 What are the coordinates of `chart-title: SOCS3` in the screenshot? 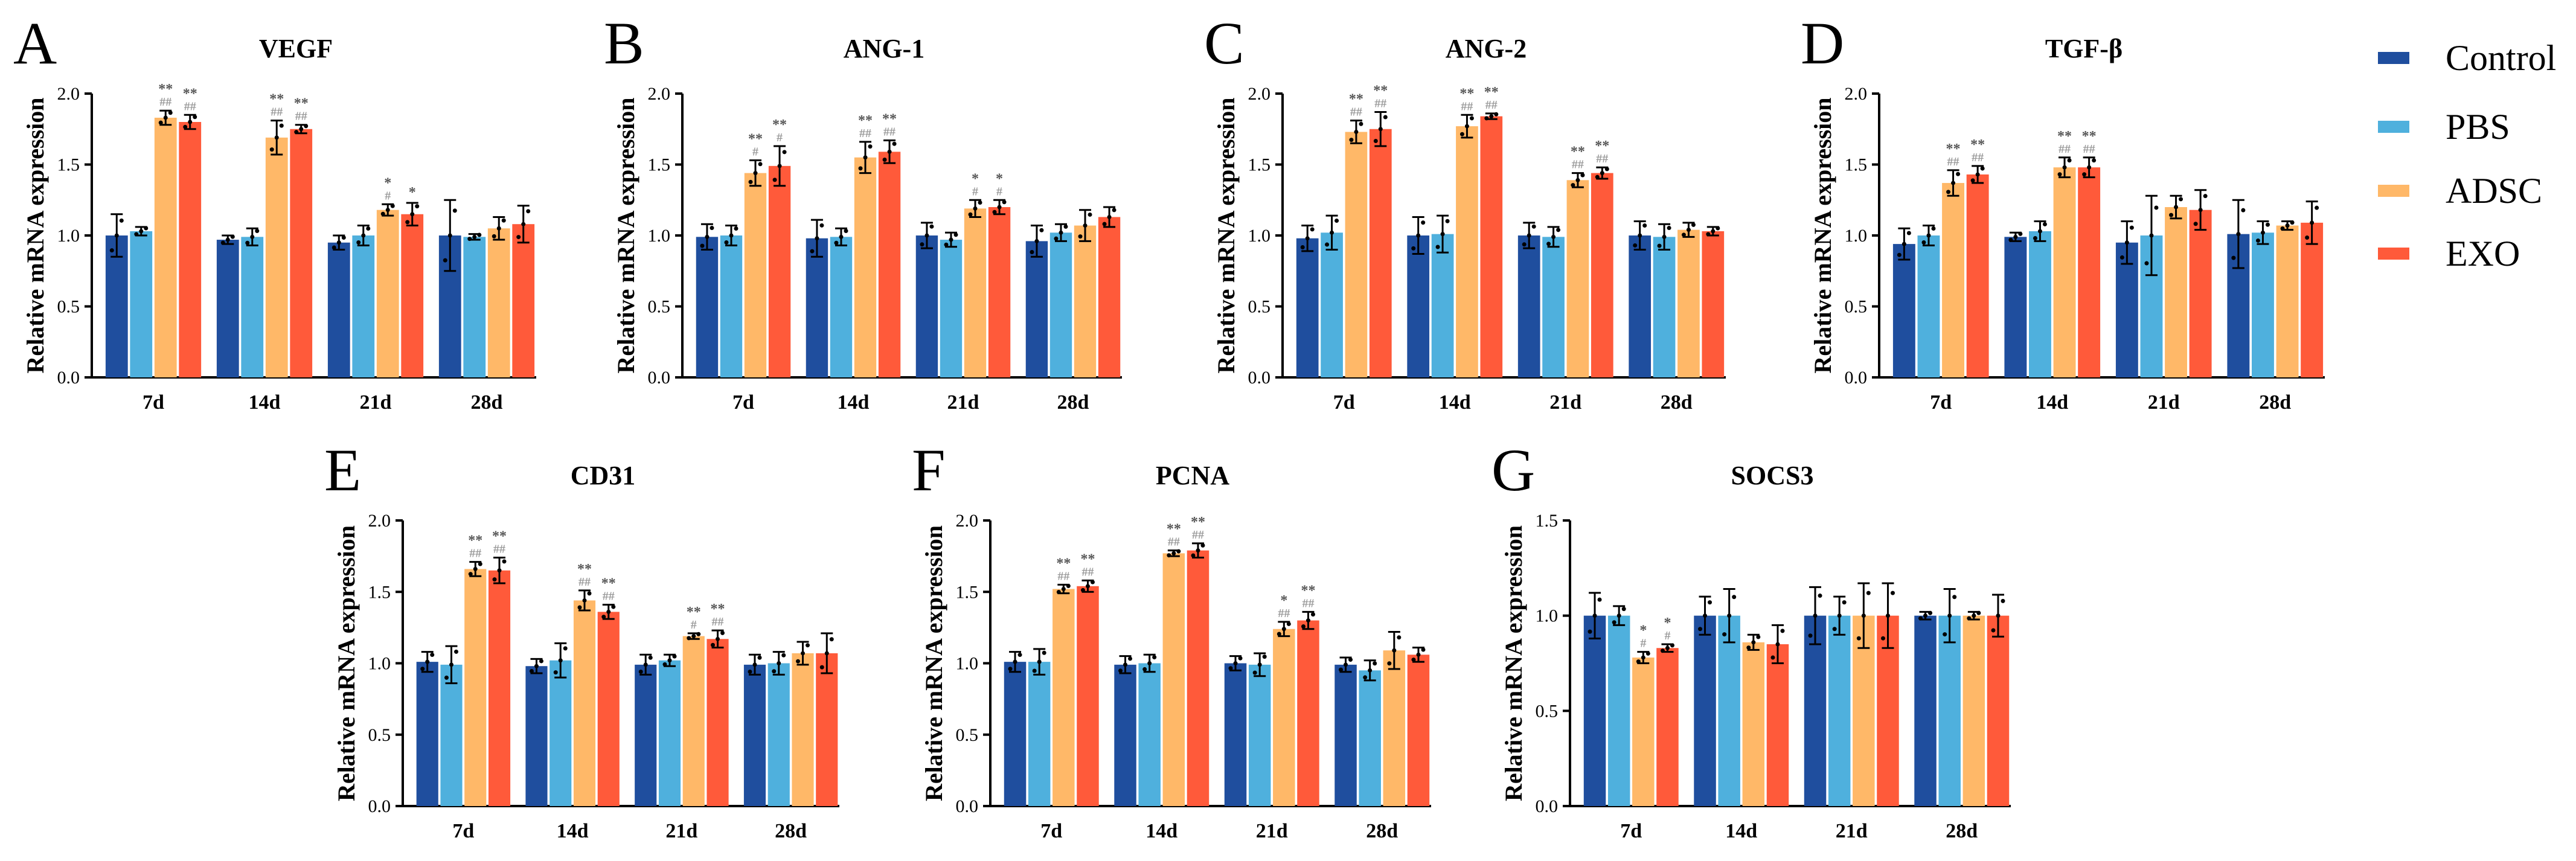 It's located at (1772, 475).